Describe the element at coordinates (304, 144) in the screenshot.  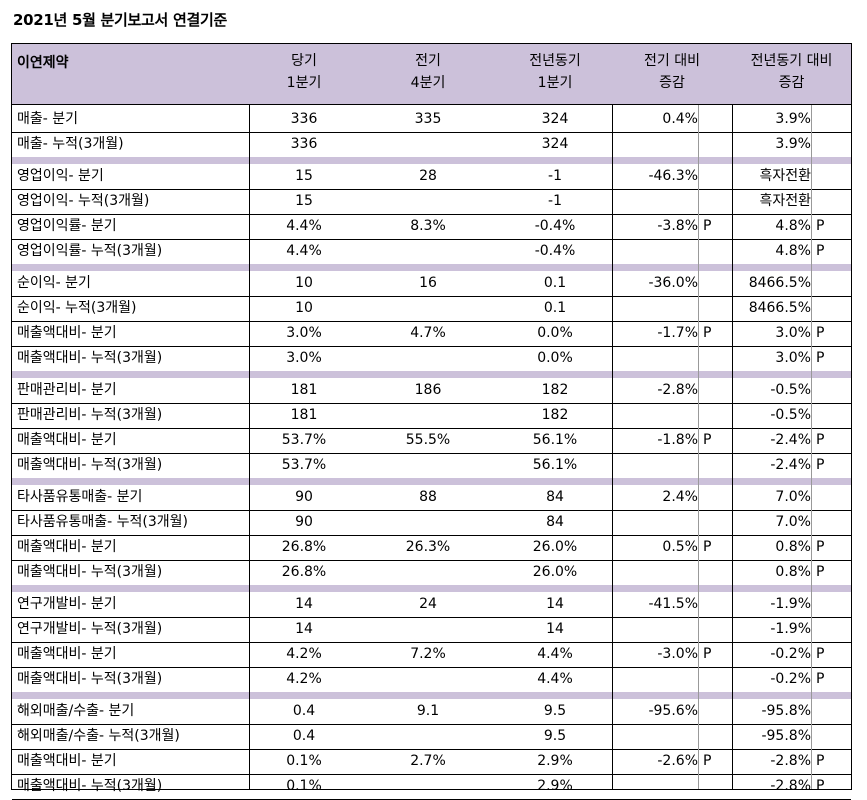
I see `cell-current: 336` at that location.